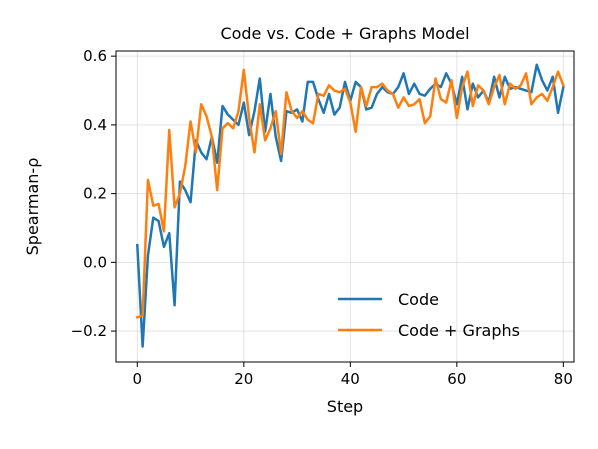 The width and height of the screenshot is (598, 449). I want to click on x-axis-label: Step, so click(345, 406).